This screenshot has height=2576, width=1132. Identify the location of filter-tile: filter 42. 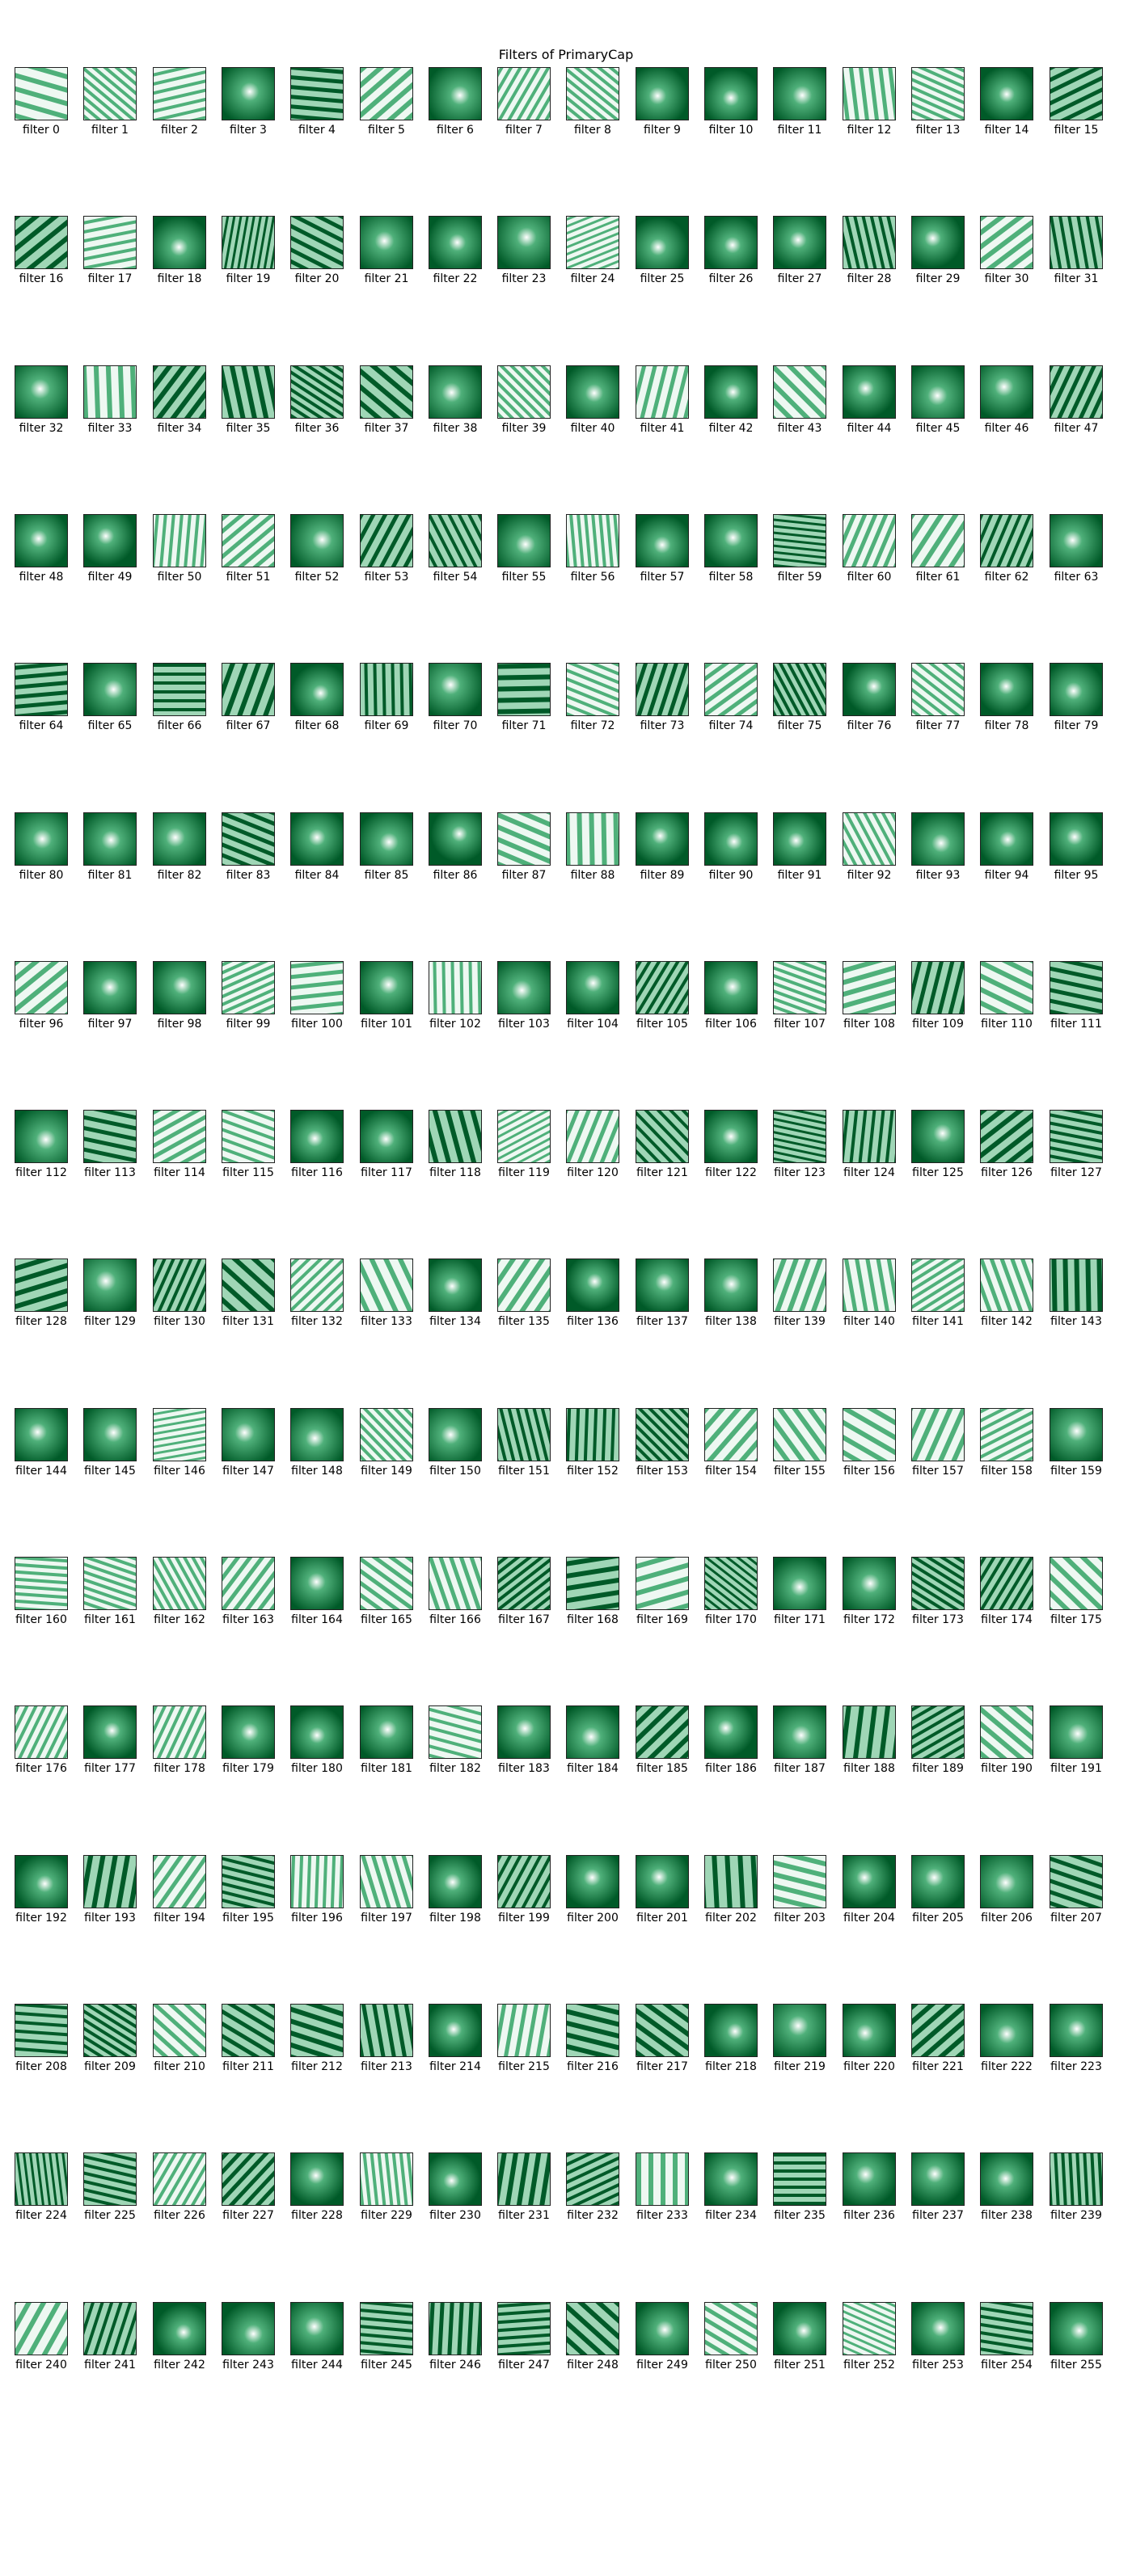
(731, 400).